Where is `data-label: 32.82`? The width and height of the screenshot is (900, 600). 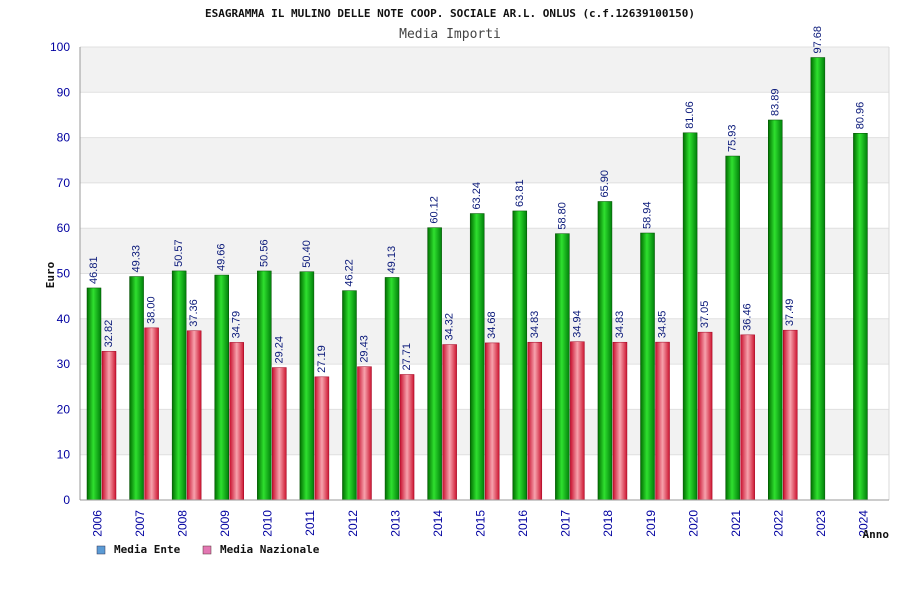 data-label: 32.82 is located at coordinates (109, 334).